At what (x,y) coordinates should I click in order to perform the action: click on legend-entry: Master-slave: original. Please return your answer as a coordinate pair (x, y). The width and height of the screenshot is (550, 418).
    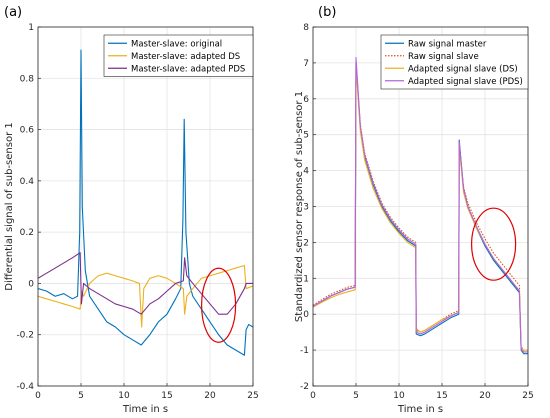
    Looking at the image, I should click on (176, 44).